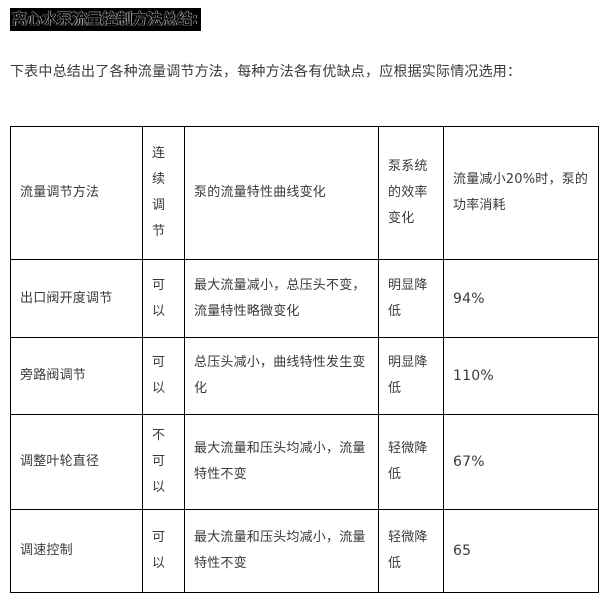  What do you see at coordinates (76, 462) in the screenshot?
I see `cell-method: 调整叶轮直径` at bounding box center [76, 462].